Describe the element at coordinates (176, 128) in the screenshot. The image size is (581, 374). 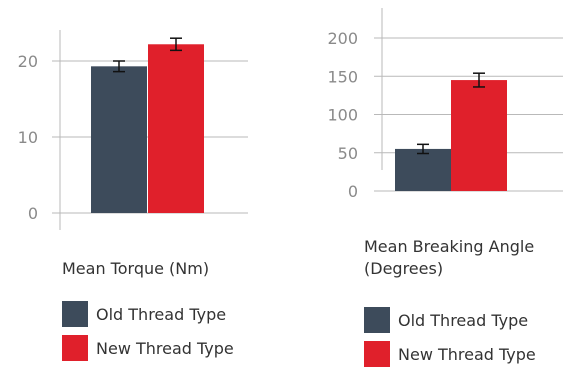
I see `chart1-bar-new` at that location.